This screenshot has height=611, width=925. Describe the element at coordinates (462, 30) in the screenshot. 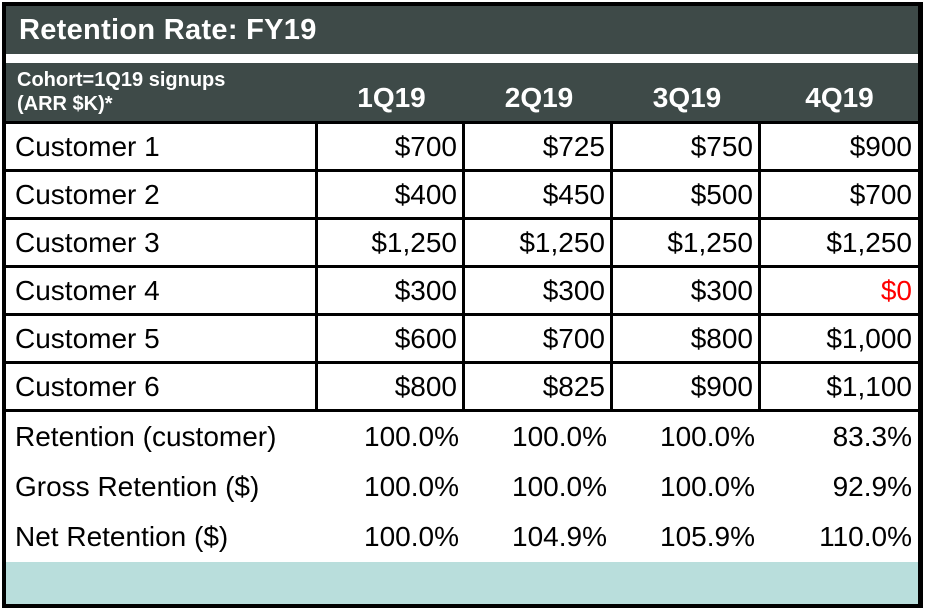

I see `title-bar: Retention Rate: FY19` at that location.